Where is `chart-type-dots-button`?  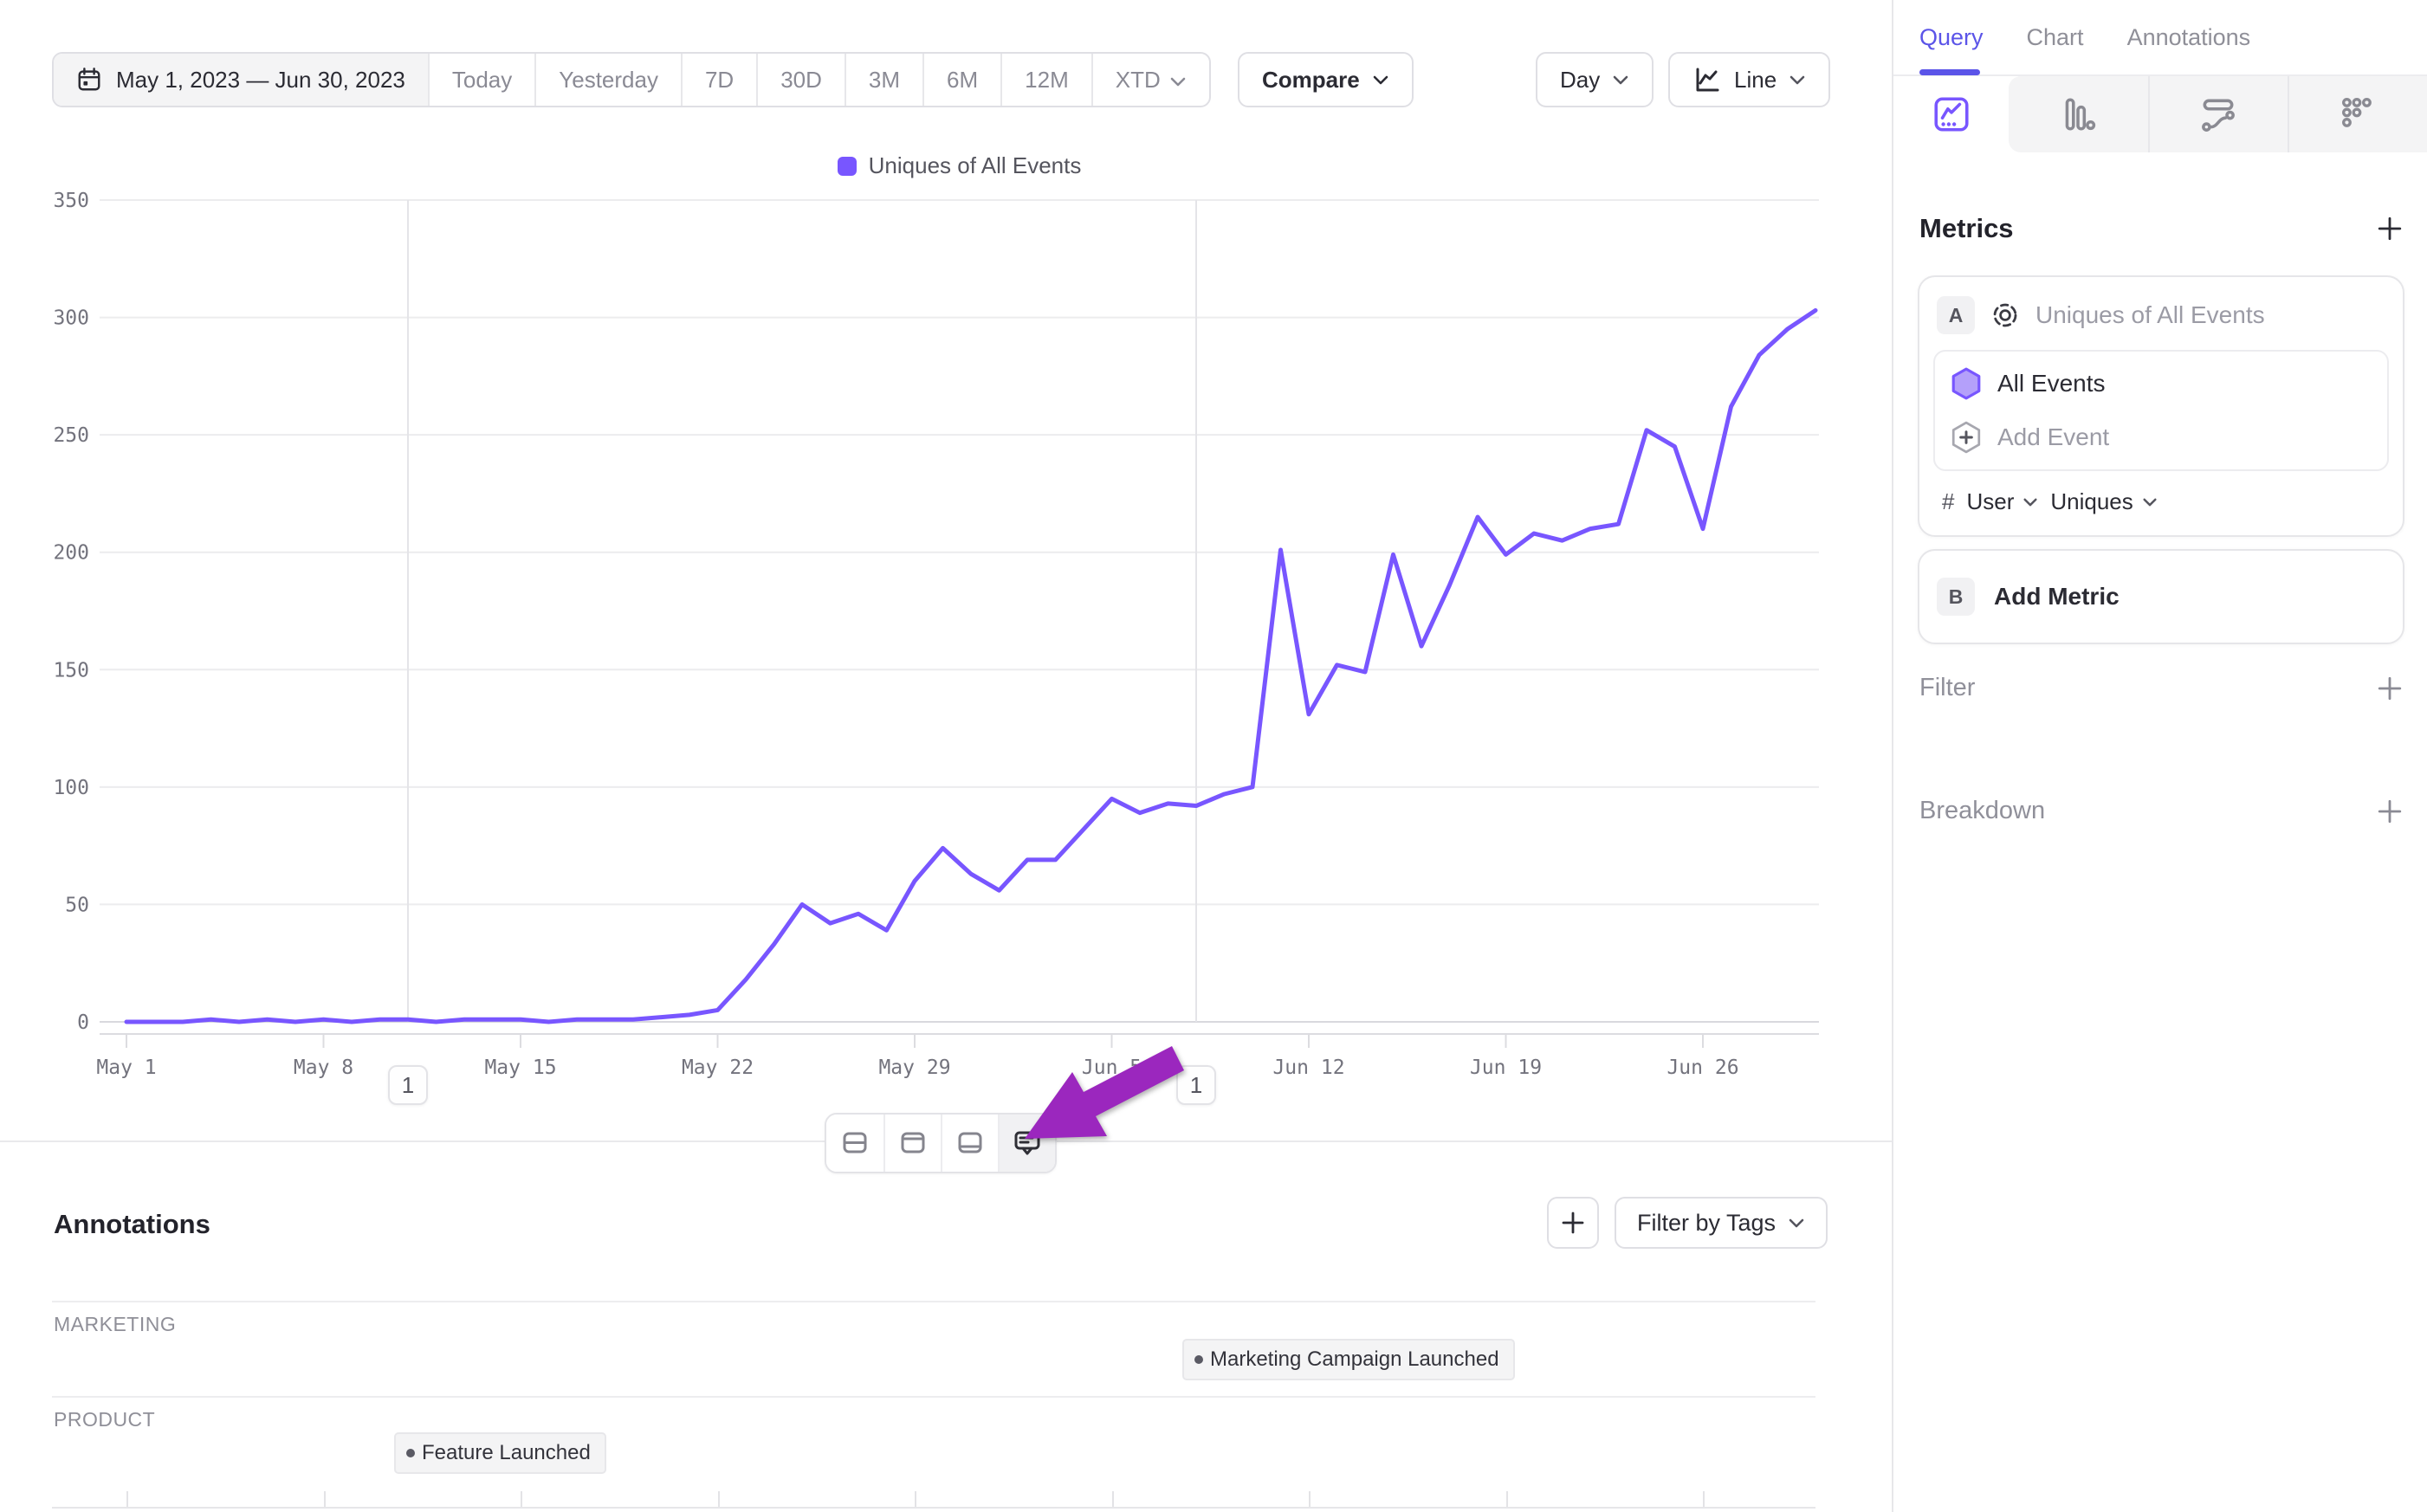 chart-type-dots-button is located at coordinates (2357, 114).